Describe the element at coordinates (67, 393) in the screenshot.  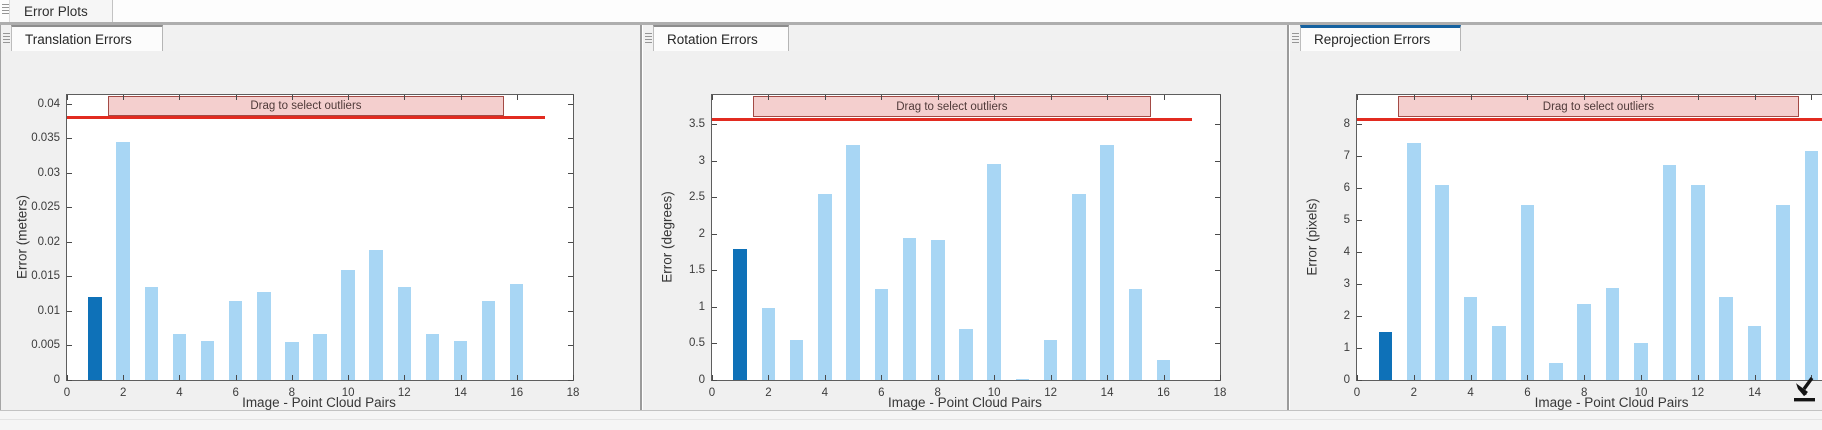
I see `x-tick-label: 0` at that location.